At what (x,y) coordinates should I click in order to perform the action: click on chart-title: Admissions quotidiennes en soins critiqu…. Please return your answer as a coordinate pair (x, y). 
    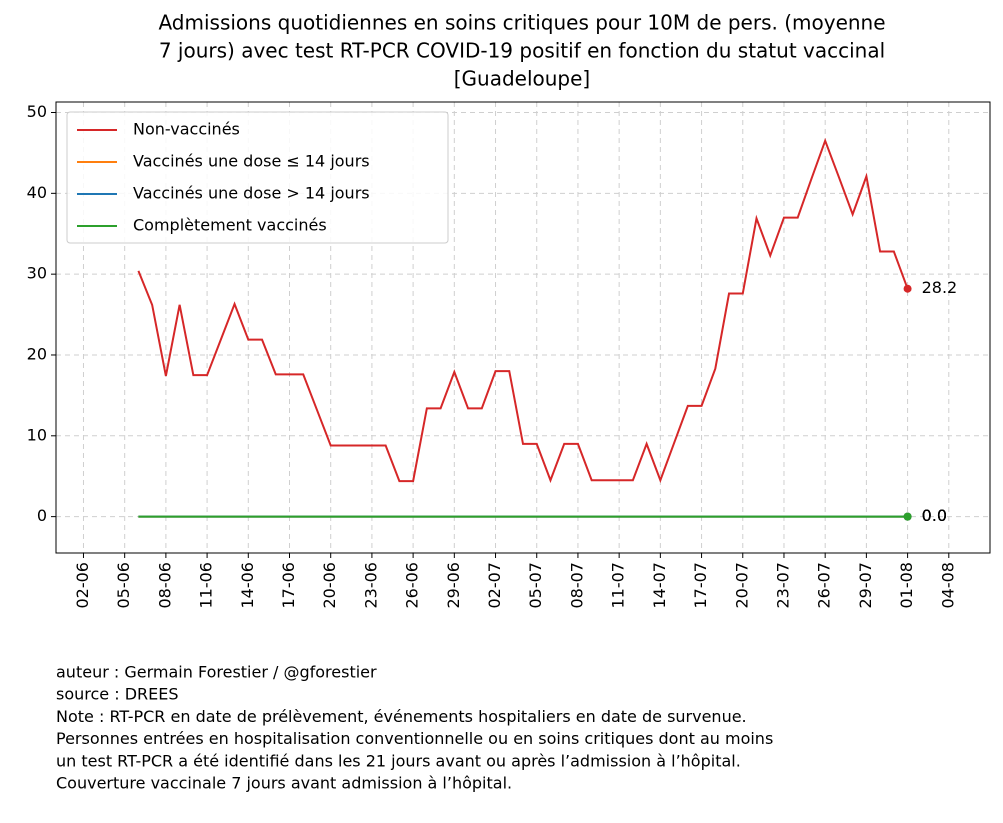
    Looking at the image, I should click on (521, 23).